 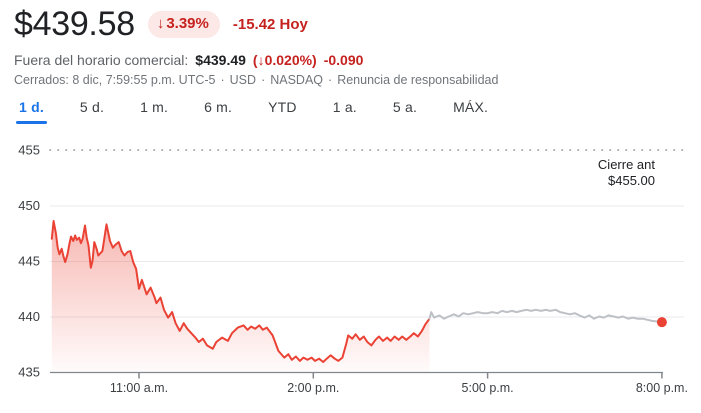 What do you see at coordinates (74, 24) in the screenshot?
I see `current-price: $439.58` at bounding box center [74, 24].